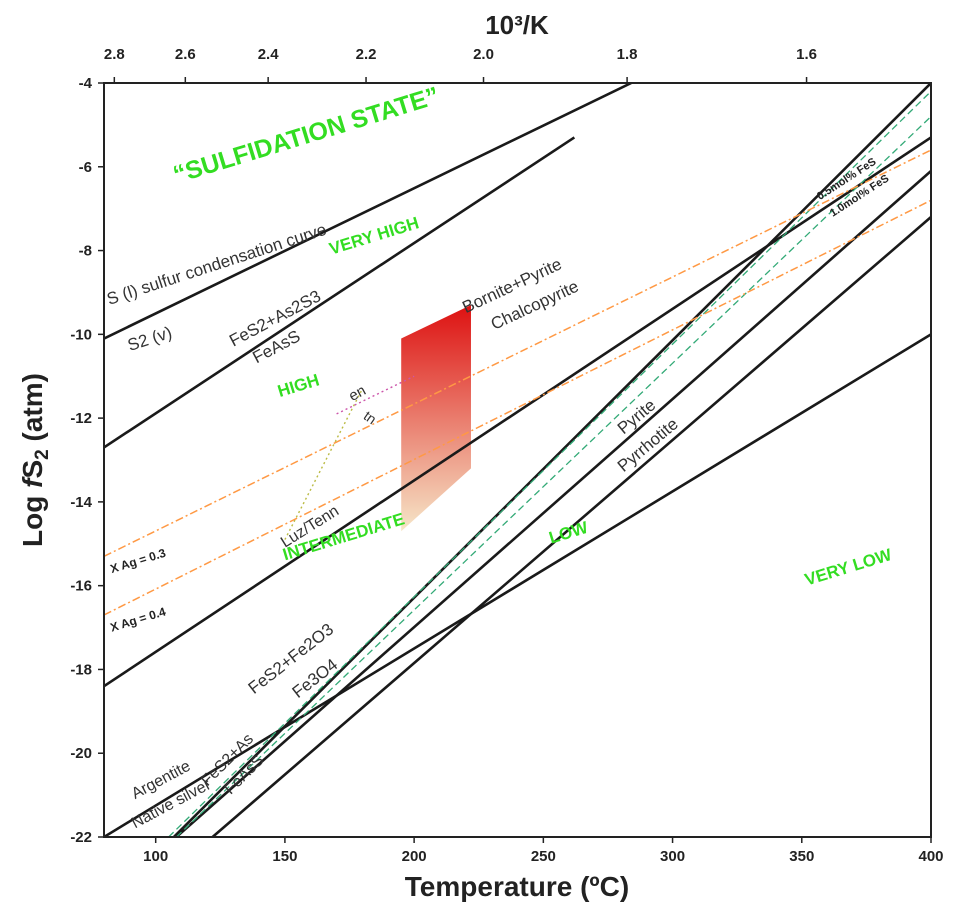 The image size is (954, 913). Describe the element at coordinates (370, 417) in the screenshot. I see `curve-label: tn` at that location.